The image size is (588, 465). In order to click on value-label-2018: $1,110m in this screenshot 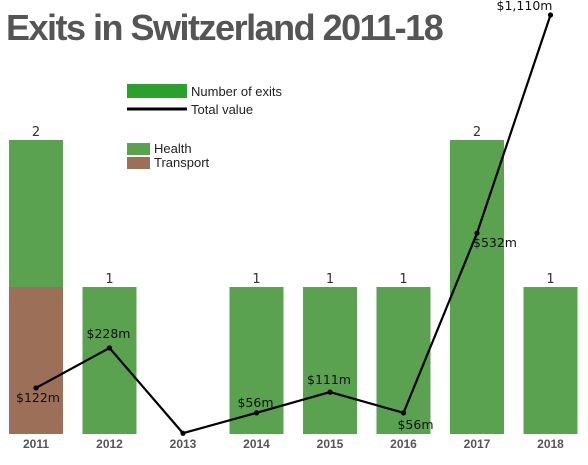, I will do `click(525, 6)`.